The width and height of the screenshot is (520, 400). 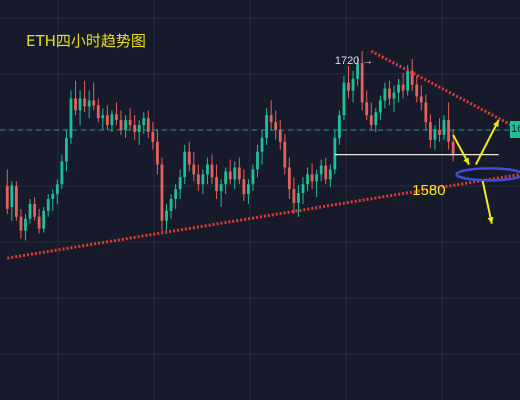 I want to click on label-1580: 1580, so click(x=428, y=190).